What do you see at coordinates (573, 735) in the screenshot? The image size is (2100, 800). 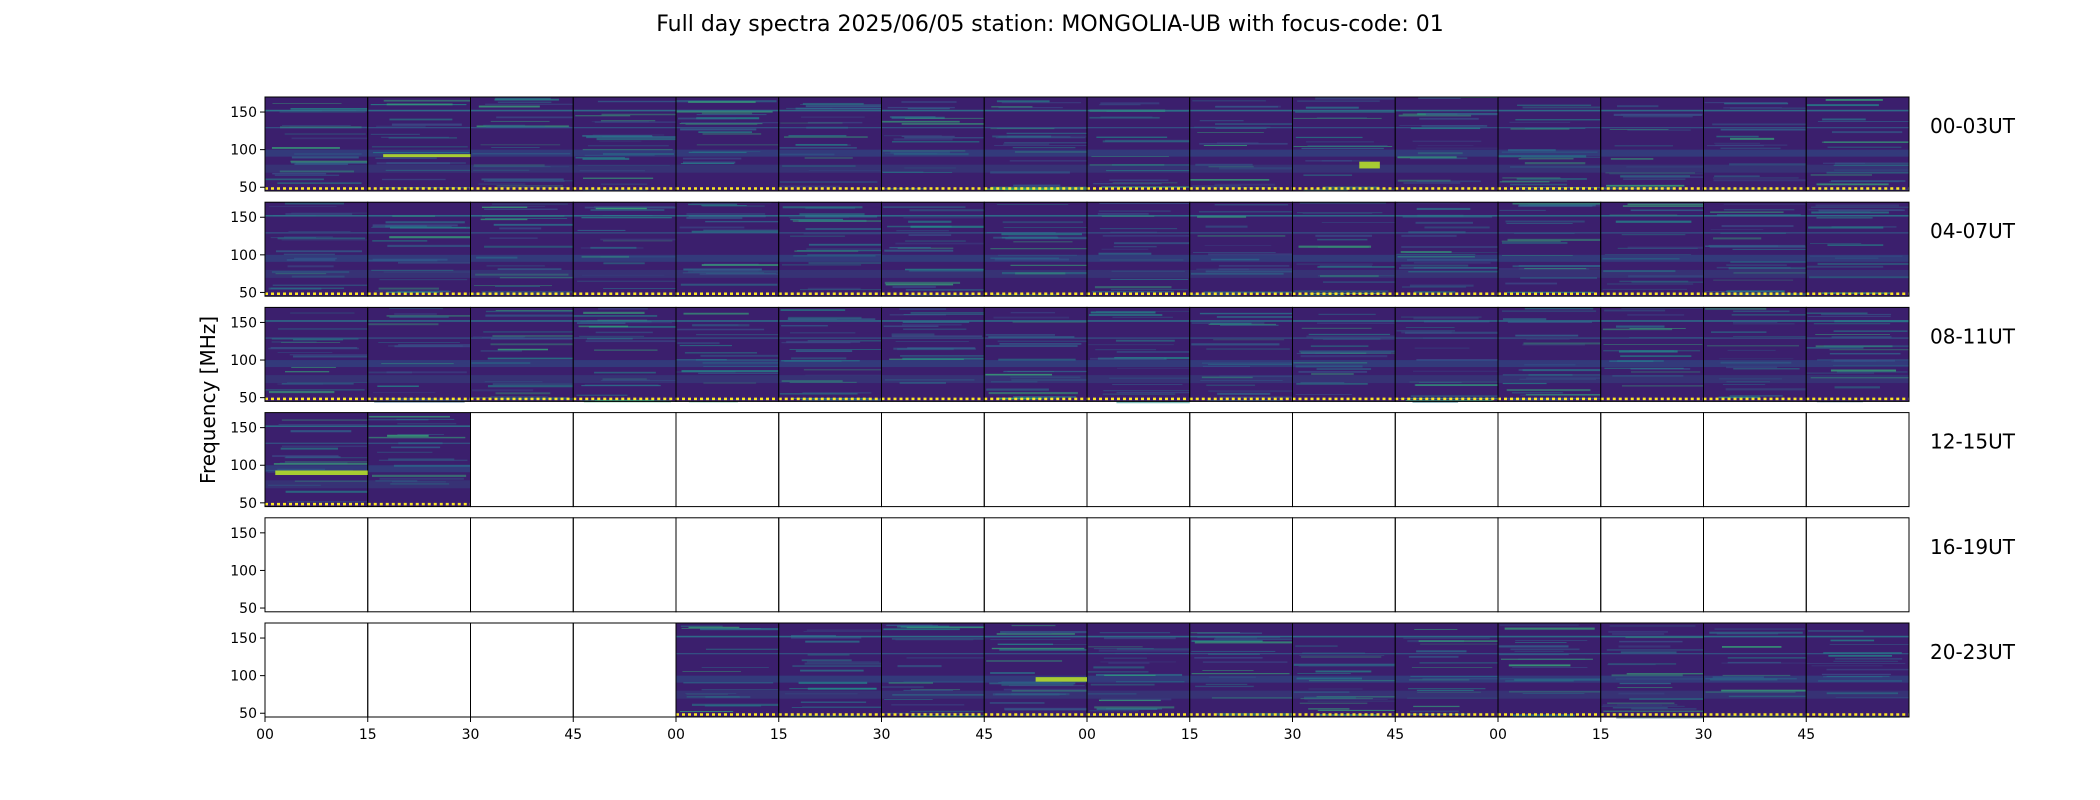 I see `x-tick-label: 45` at bounding box center [573, 735].